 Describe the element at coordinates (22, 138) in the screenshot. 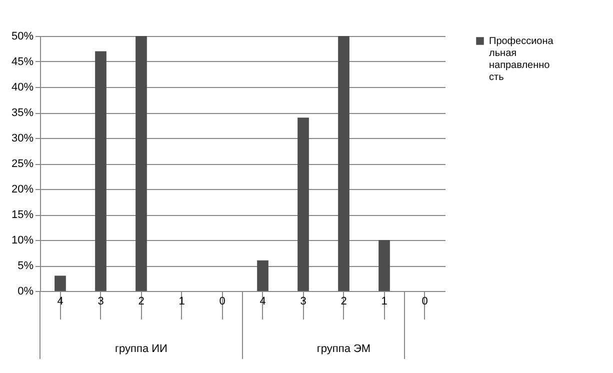

I see `y-tick-label: 30%` at that location.